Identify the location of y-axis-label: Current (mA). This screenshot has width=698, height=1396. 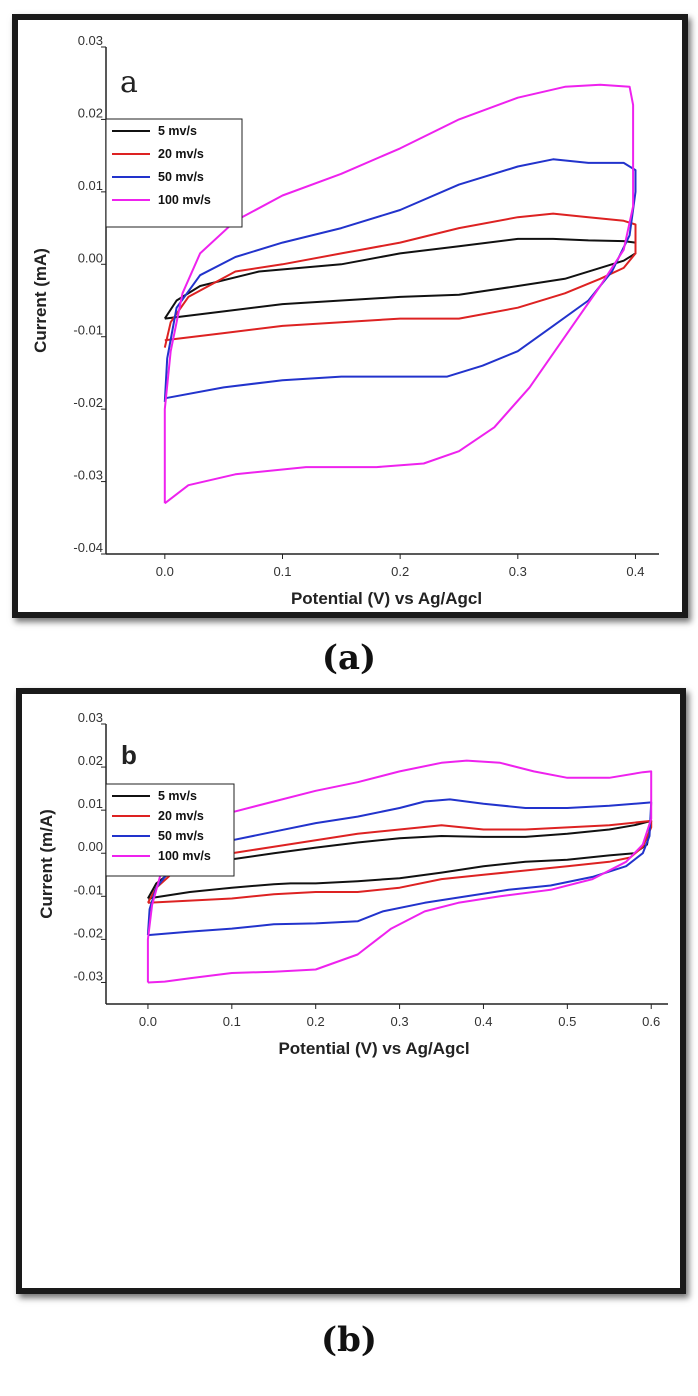
(40, 300).